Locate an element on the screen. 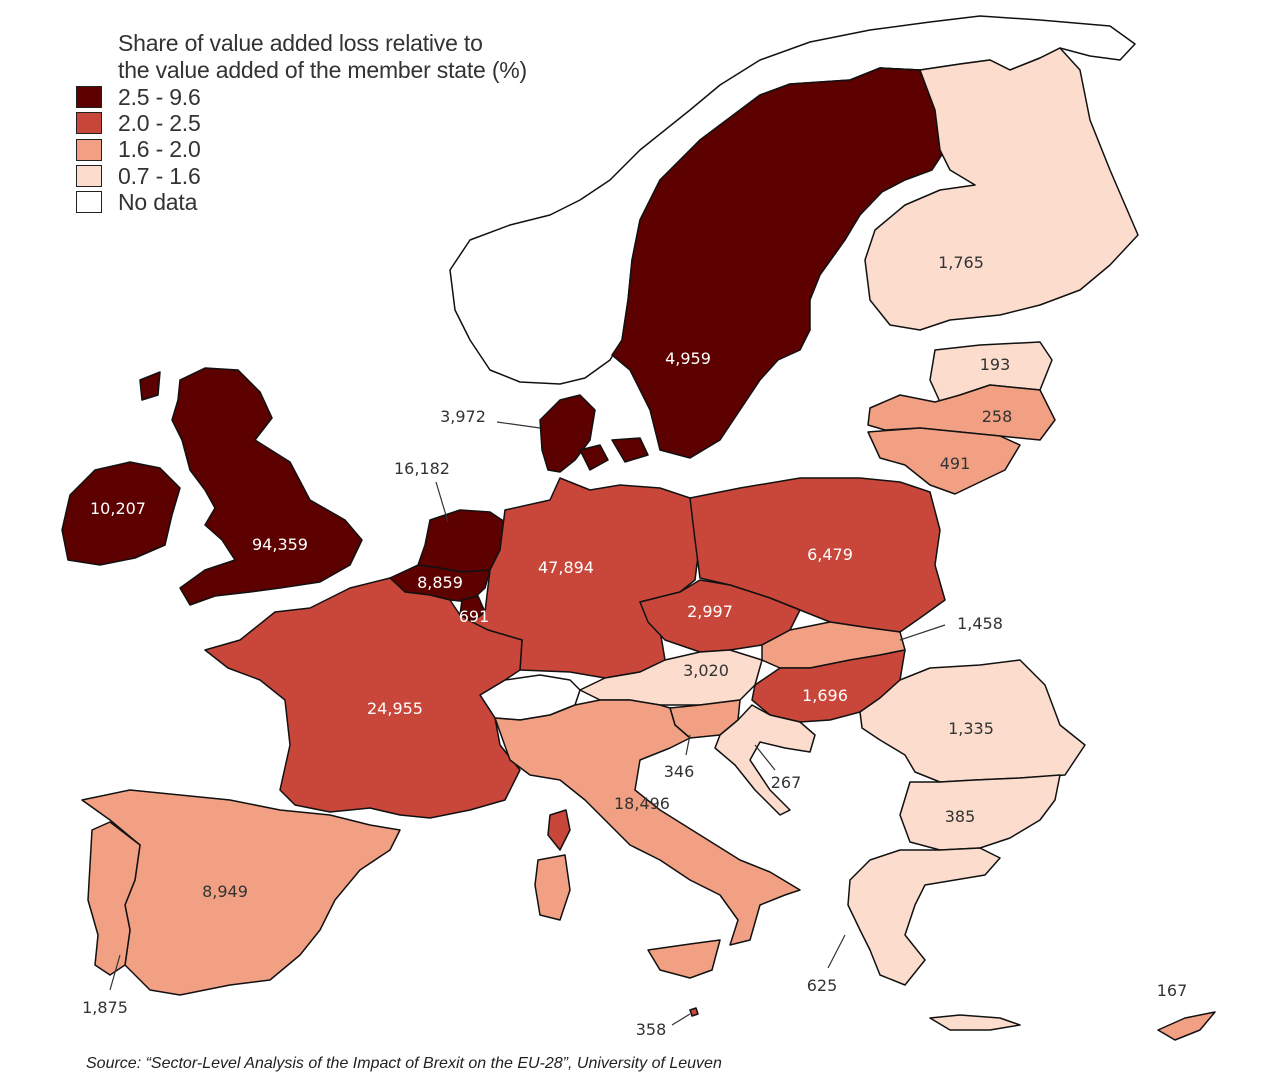  label-ireland: 10,207 is located at coordinates (118, 508).